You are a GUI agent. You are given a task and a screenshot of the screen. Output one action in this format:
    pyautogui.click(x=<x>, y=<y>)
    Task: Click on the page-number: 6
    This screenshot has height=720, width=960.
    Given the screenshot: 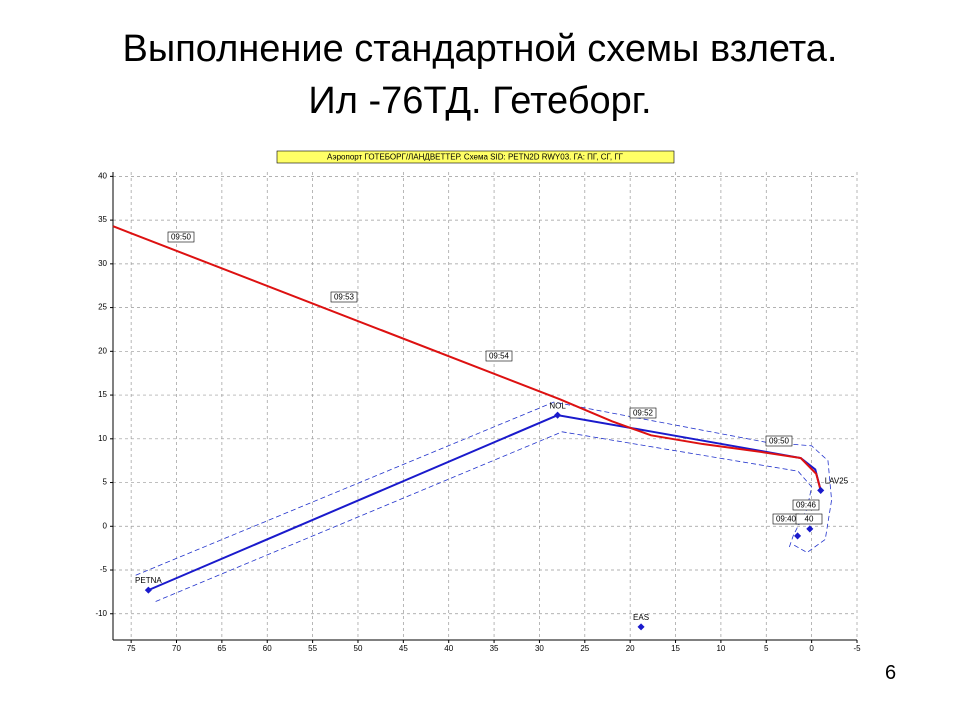 What is the action you would take?
    pyautogui.click(x=891, y=673)
    